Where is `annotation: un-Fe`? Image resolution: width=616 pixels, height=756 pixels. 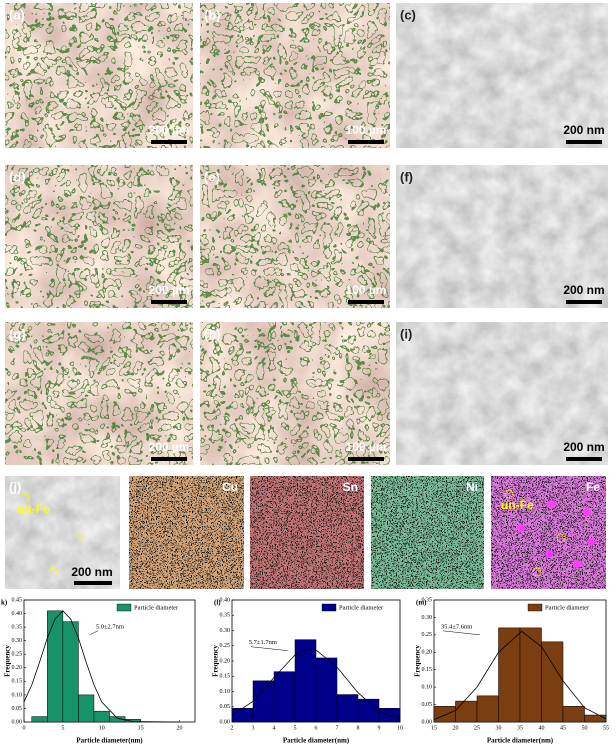 annotation: un-Fe is located at coordinates (33, 509).